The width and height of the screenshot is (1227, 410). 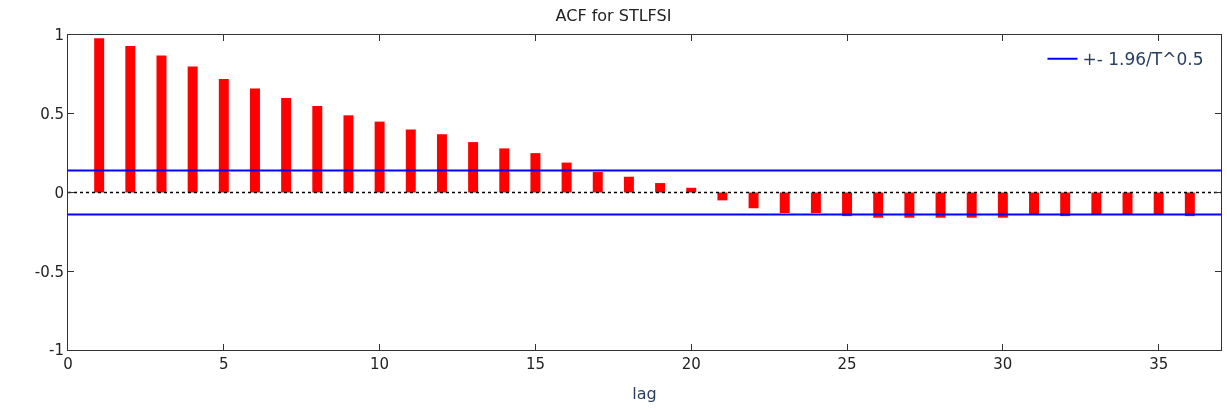 What do you see at coordinates (380, 364) in the screenshot?
I see `x-tick-label: 10` at bounding box center [380, 364].